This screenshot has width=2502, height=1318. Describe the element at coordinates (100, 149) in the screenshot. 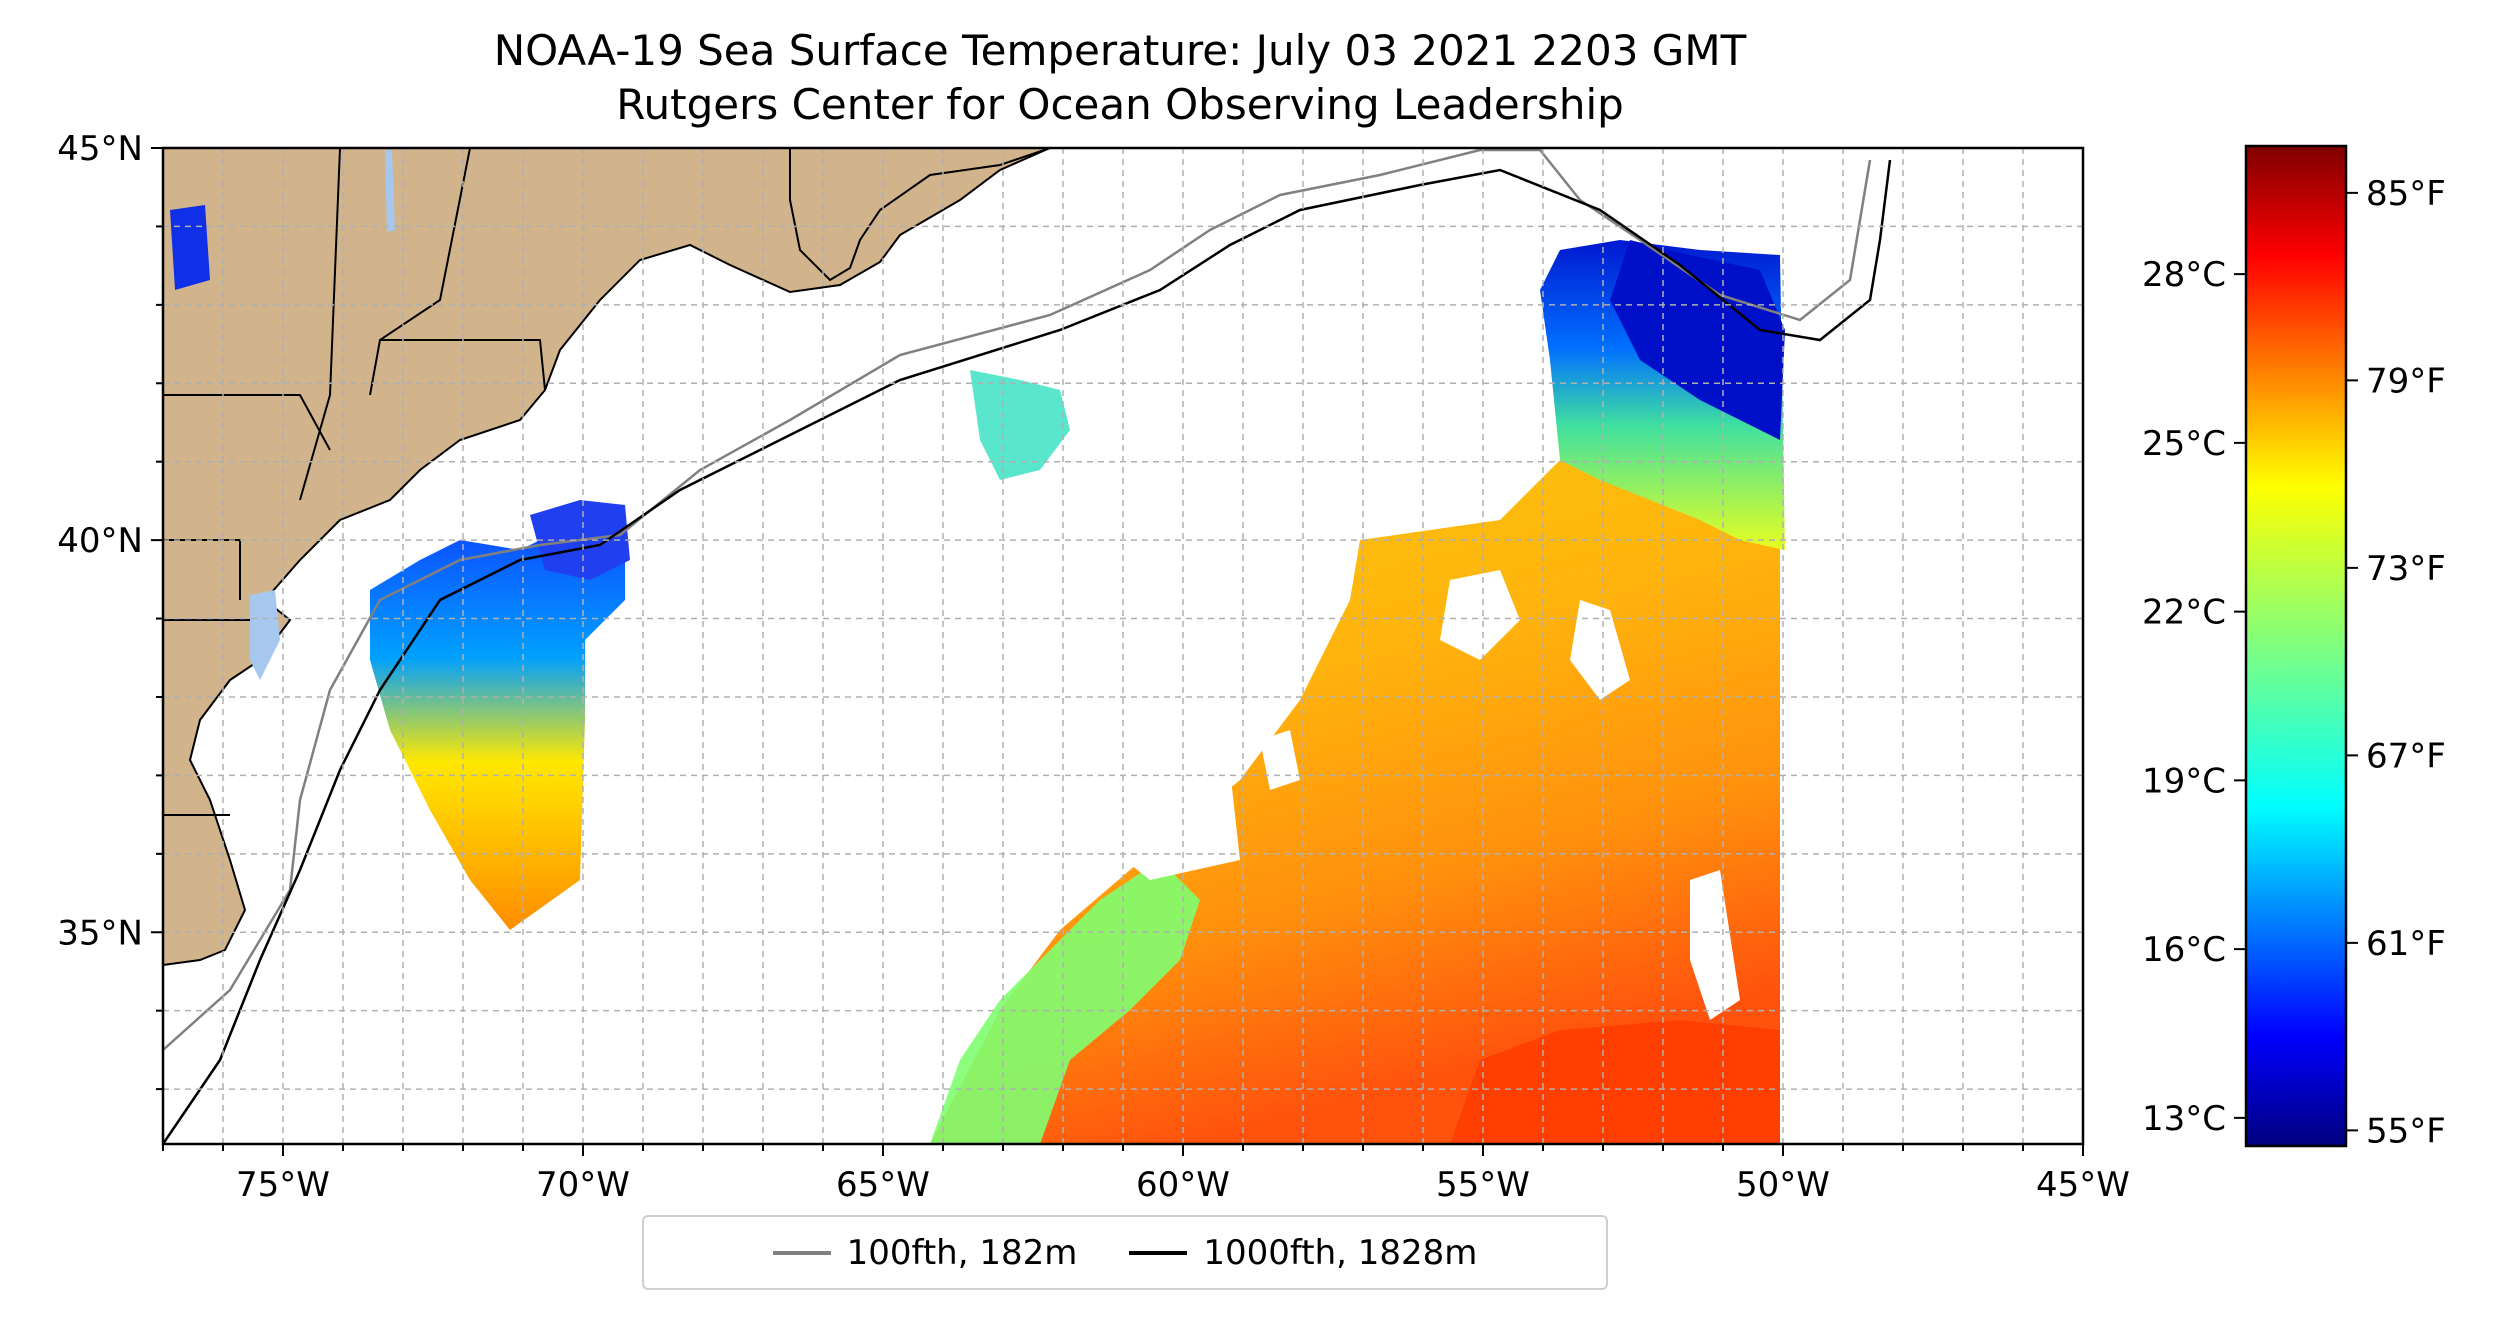

I see `lat-tick-label: 45°N` at that location.